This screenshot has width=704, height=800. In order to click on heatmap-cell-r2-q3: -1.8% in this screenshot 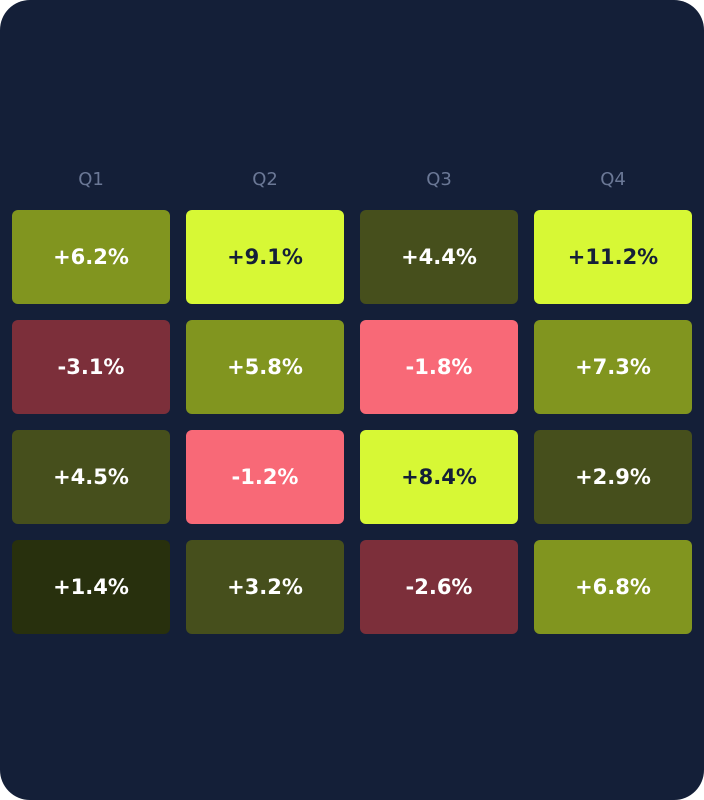, I will do `click(439, 367)`.